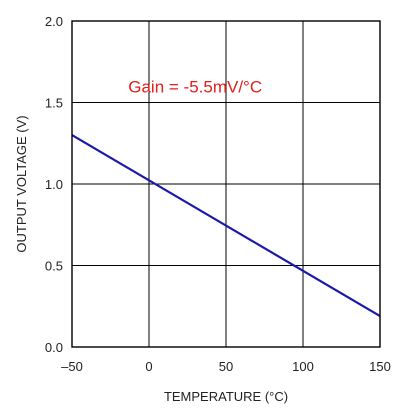 This screenshot has width=400, height=412. Describe the element at coordinates (54, 266) in the screenshot. I see `y-tick-label: 0.5` at that location.